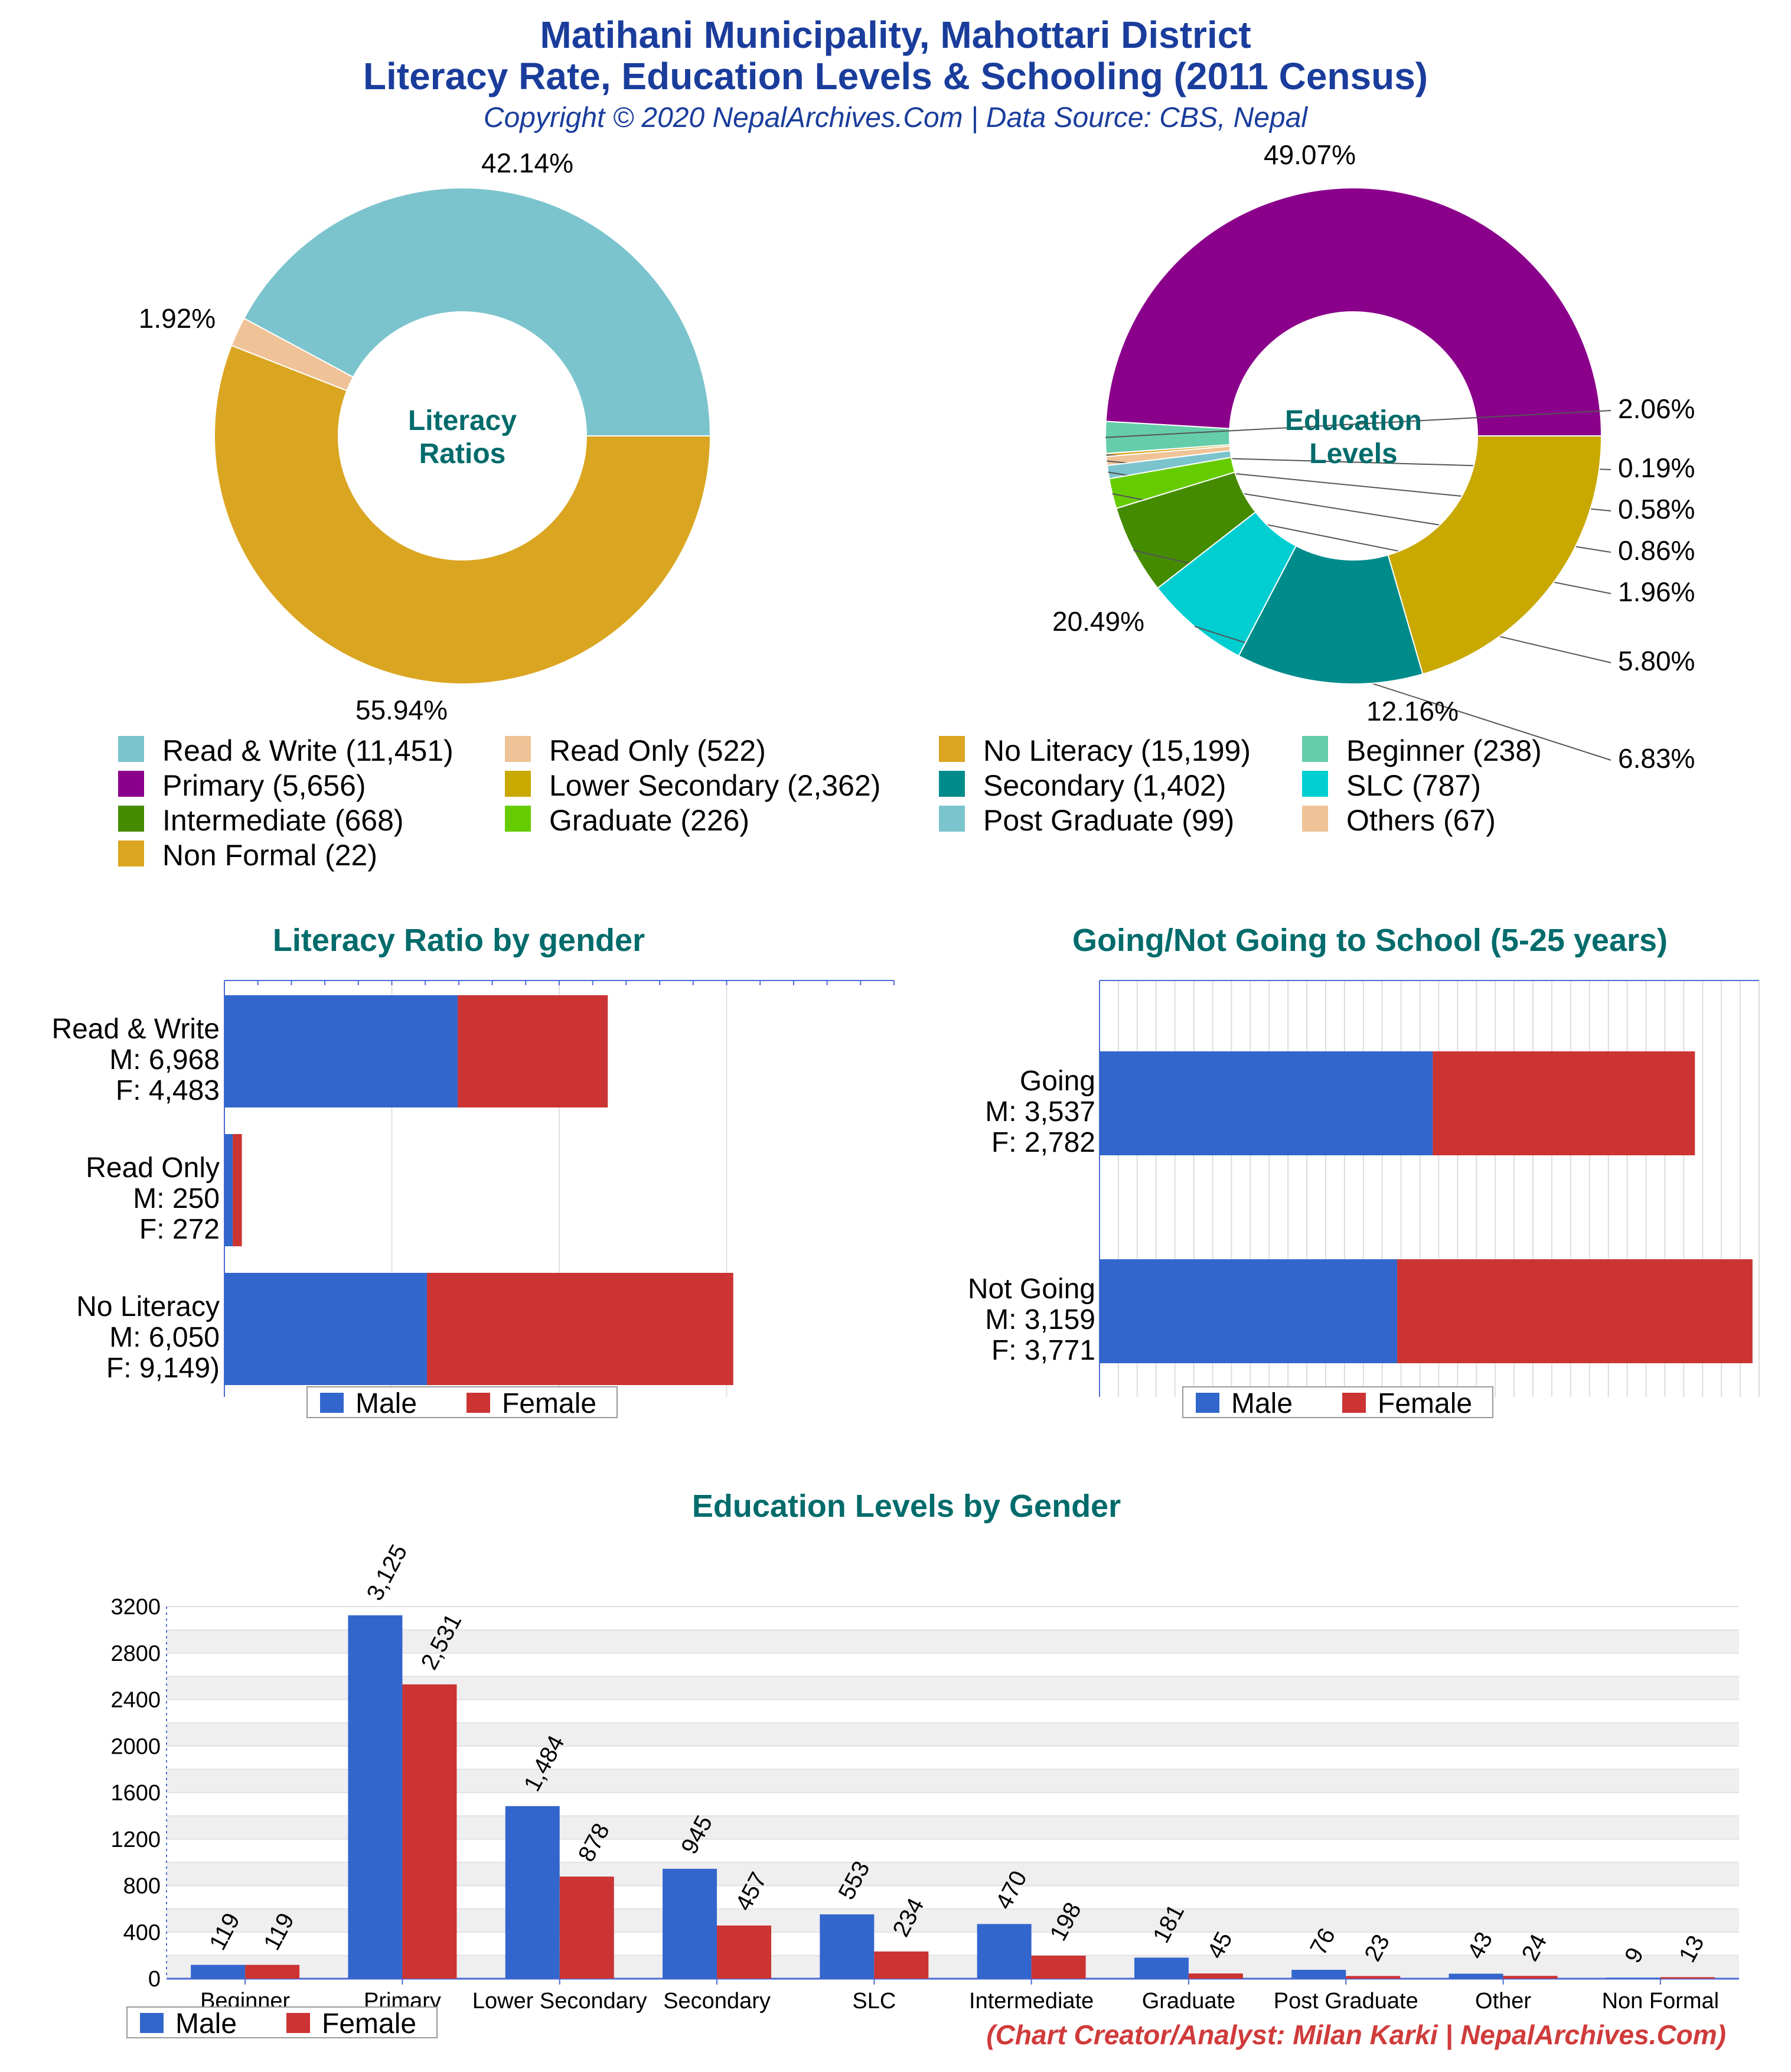  I want to click on pie-percent-label: 0.86%, so click(1656, 550).